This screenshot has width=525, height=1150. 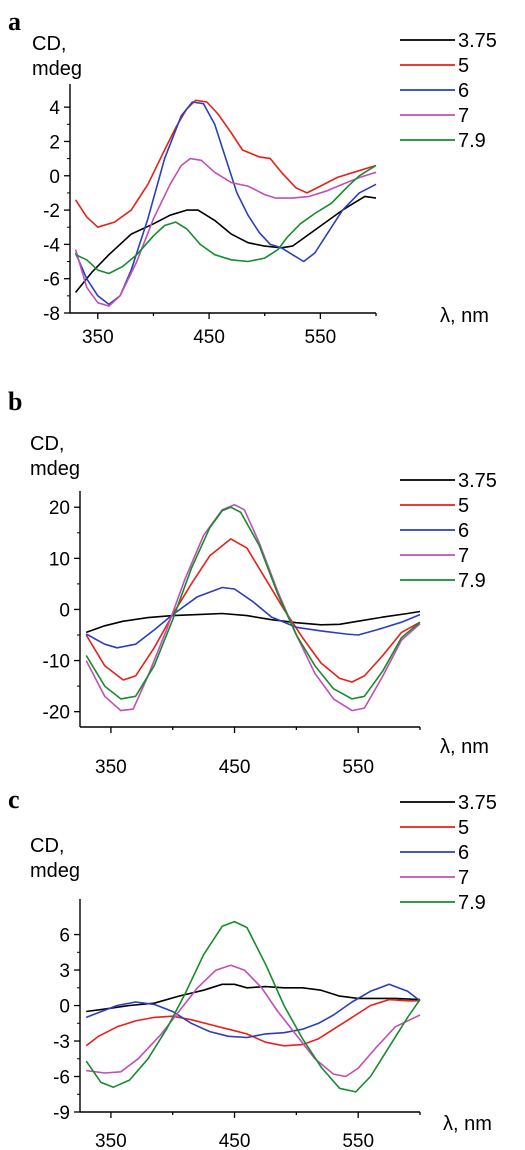 I want to click on y-tick-label: 3, so click(x=64, y=971).